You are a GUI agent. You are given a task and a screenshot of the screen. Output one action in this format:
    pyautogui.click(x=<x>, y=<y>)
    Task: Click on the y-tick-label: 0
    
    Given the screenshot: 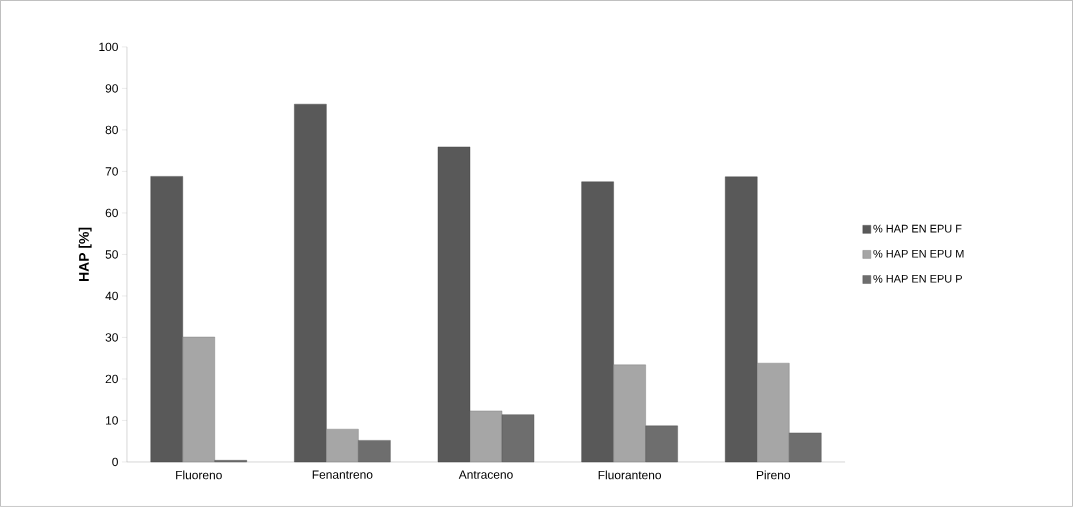 What is the action you would take?
    pyautogui.click(x=115, y=462)
    